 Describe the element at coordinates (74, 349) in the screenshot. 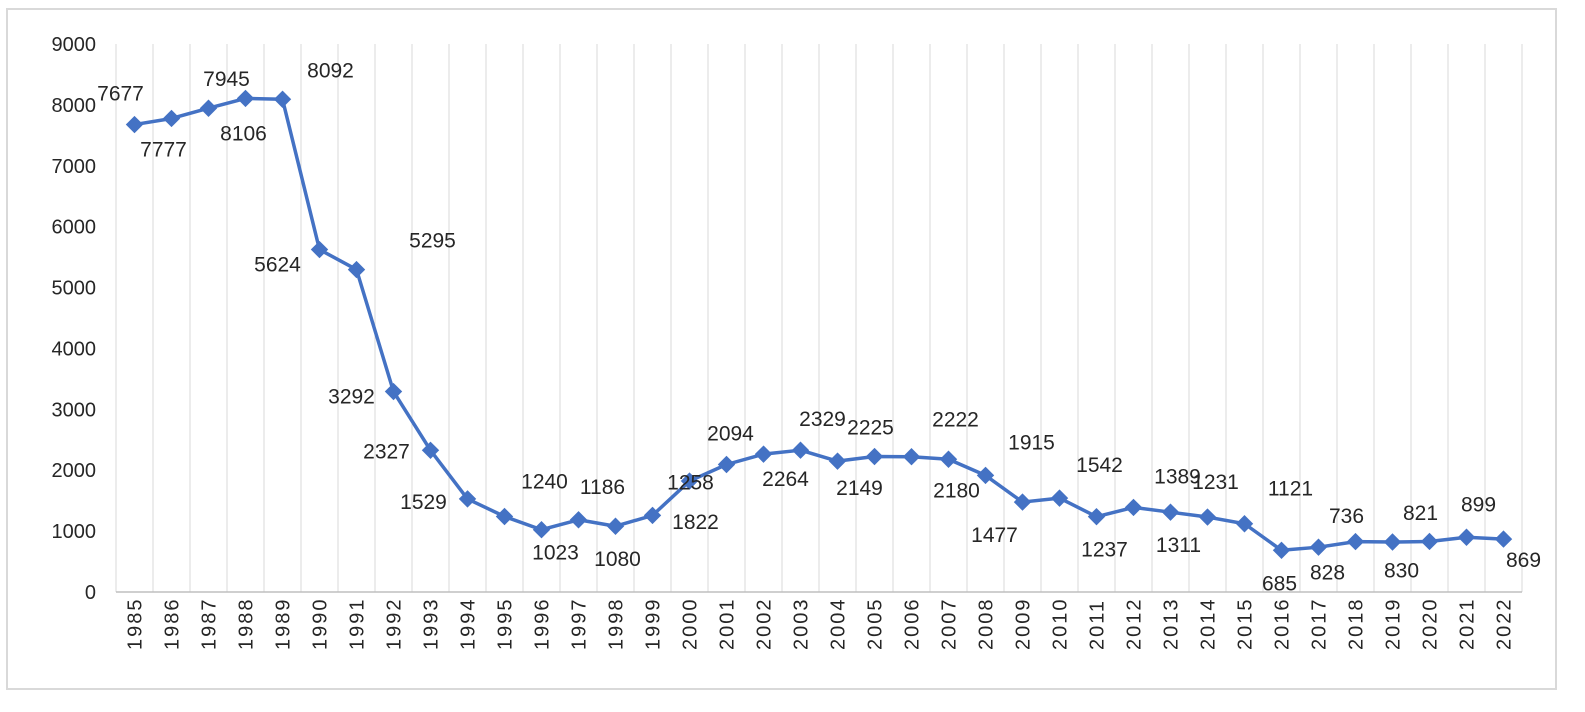

I see `y-tick-label: 4000` at that location.